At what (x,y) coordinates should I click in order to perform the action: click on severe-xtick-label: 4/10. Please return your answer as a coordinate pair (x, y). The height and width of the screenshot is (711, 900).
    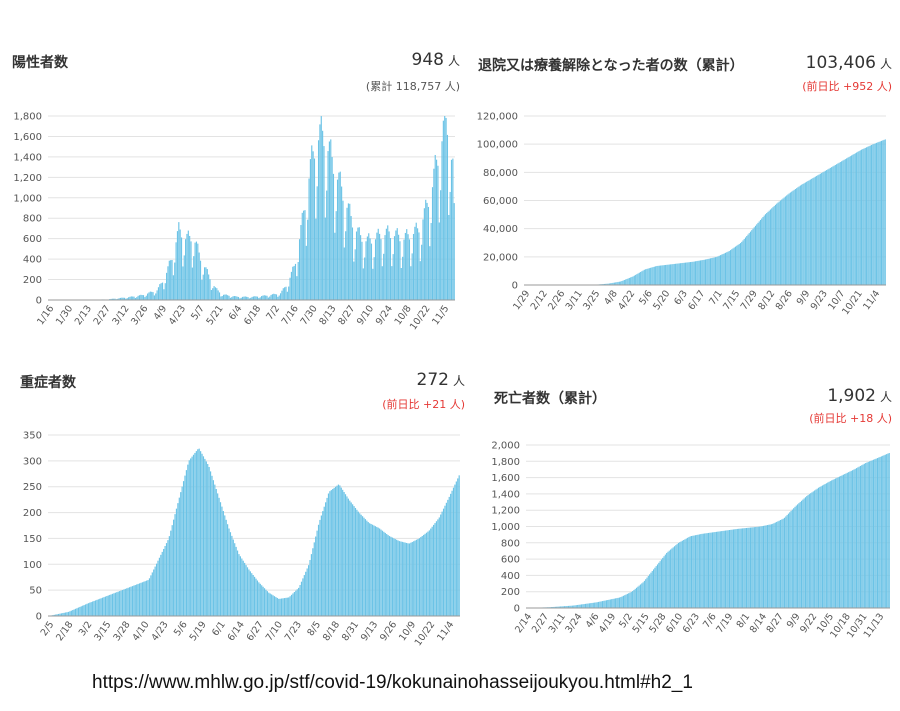
    Looking at the image, I should click on (140, 631).